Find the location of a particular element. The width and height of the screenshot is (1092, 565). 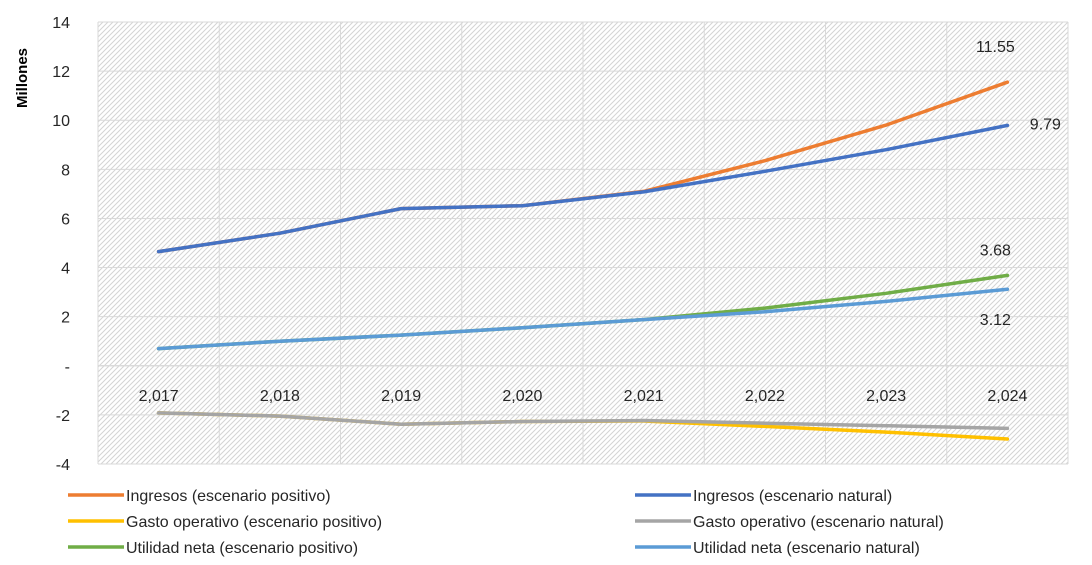

legend-label: Ingresos (escenario positivo) is located at coordinates (228, 496).